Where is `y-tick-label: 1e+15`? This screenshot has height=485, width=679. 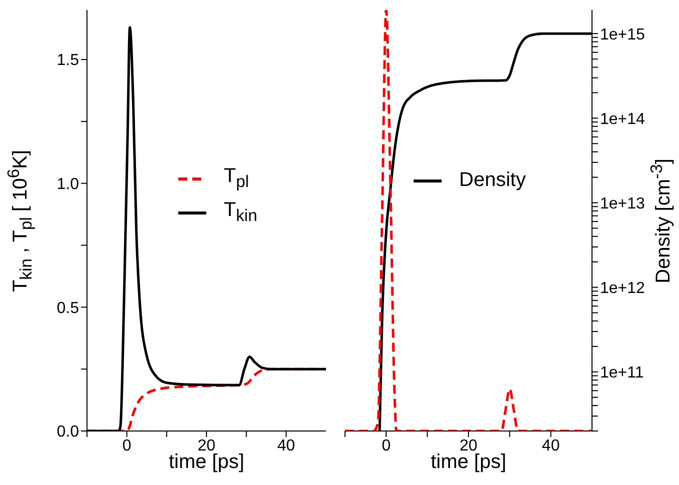 y-tick-label: 1e+15 is located at coordinates (623, 35).